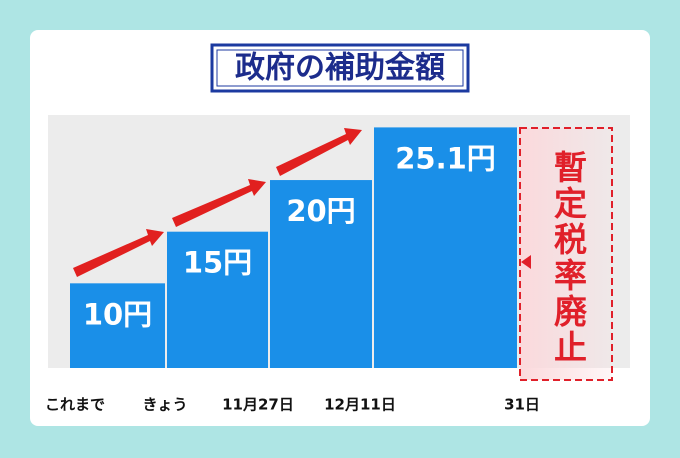 The image size is (680, 458). What do you see at coordinates (217, 263) in the screenshot?
I see `data-label: 15円` at bounding box center [217, 263].